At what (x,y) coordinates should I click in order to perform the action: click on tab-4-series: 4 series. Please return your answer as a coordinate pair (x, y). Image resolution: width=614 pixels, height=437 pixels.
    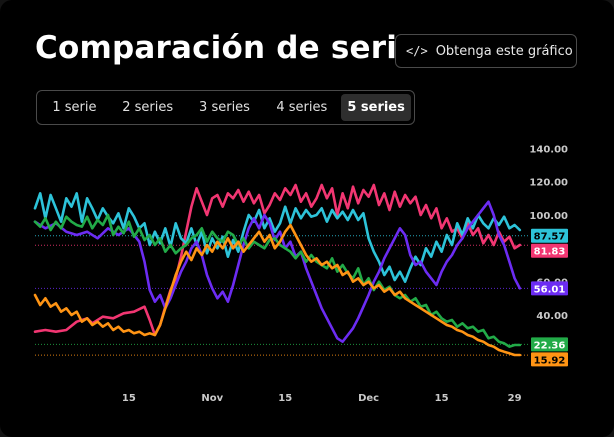
    Looking at the image, I should click on (302, 107).